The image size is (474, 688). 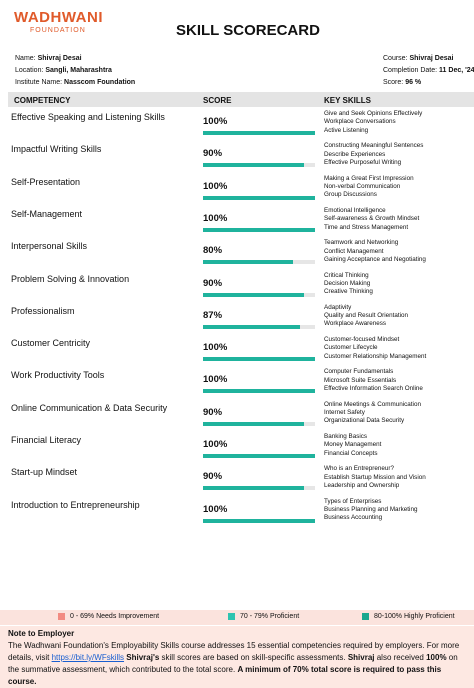 I want to click on score-label: 80%, so click(x=213, y=251).